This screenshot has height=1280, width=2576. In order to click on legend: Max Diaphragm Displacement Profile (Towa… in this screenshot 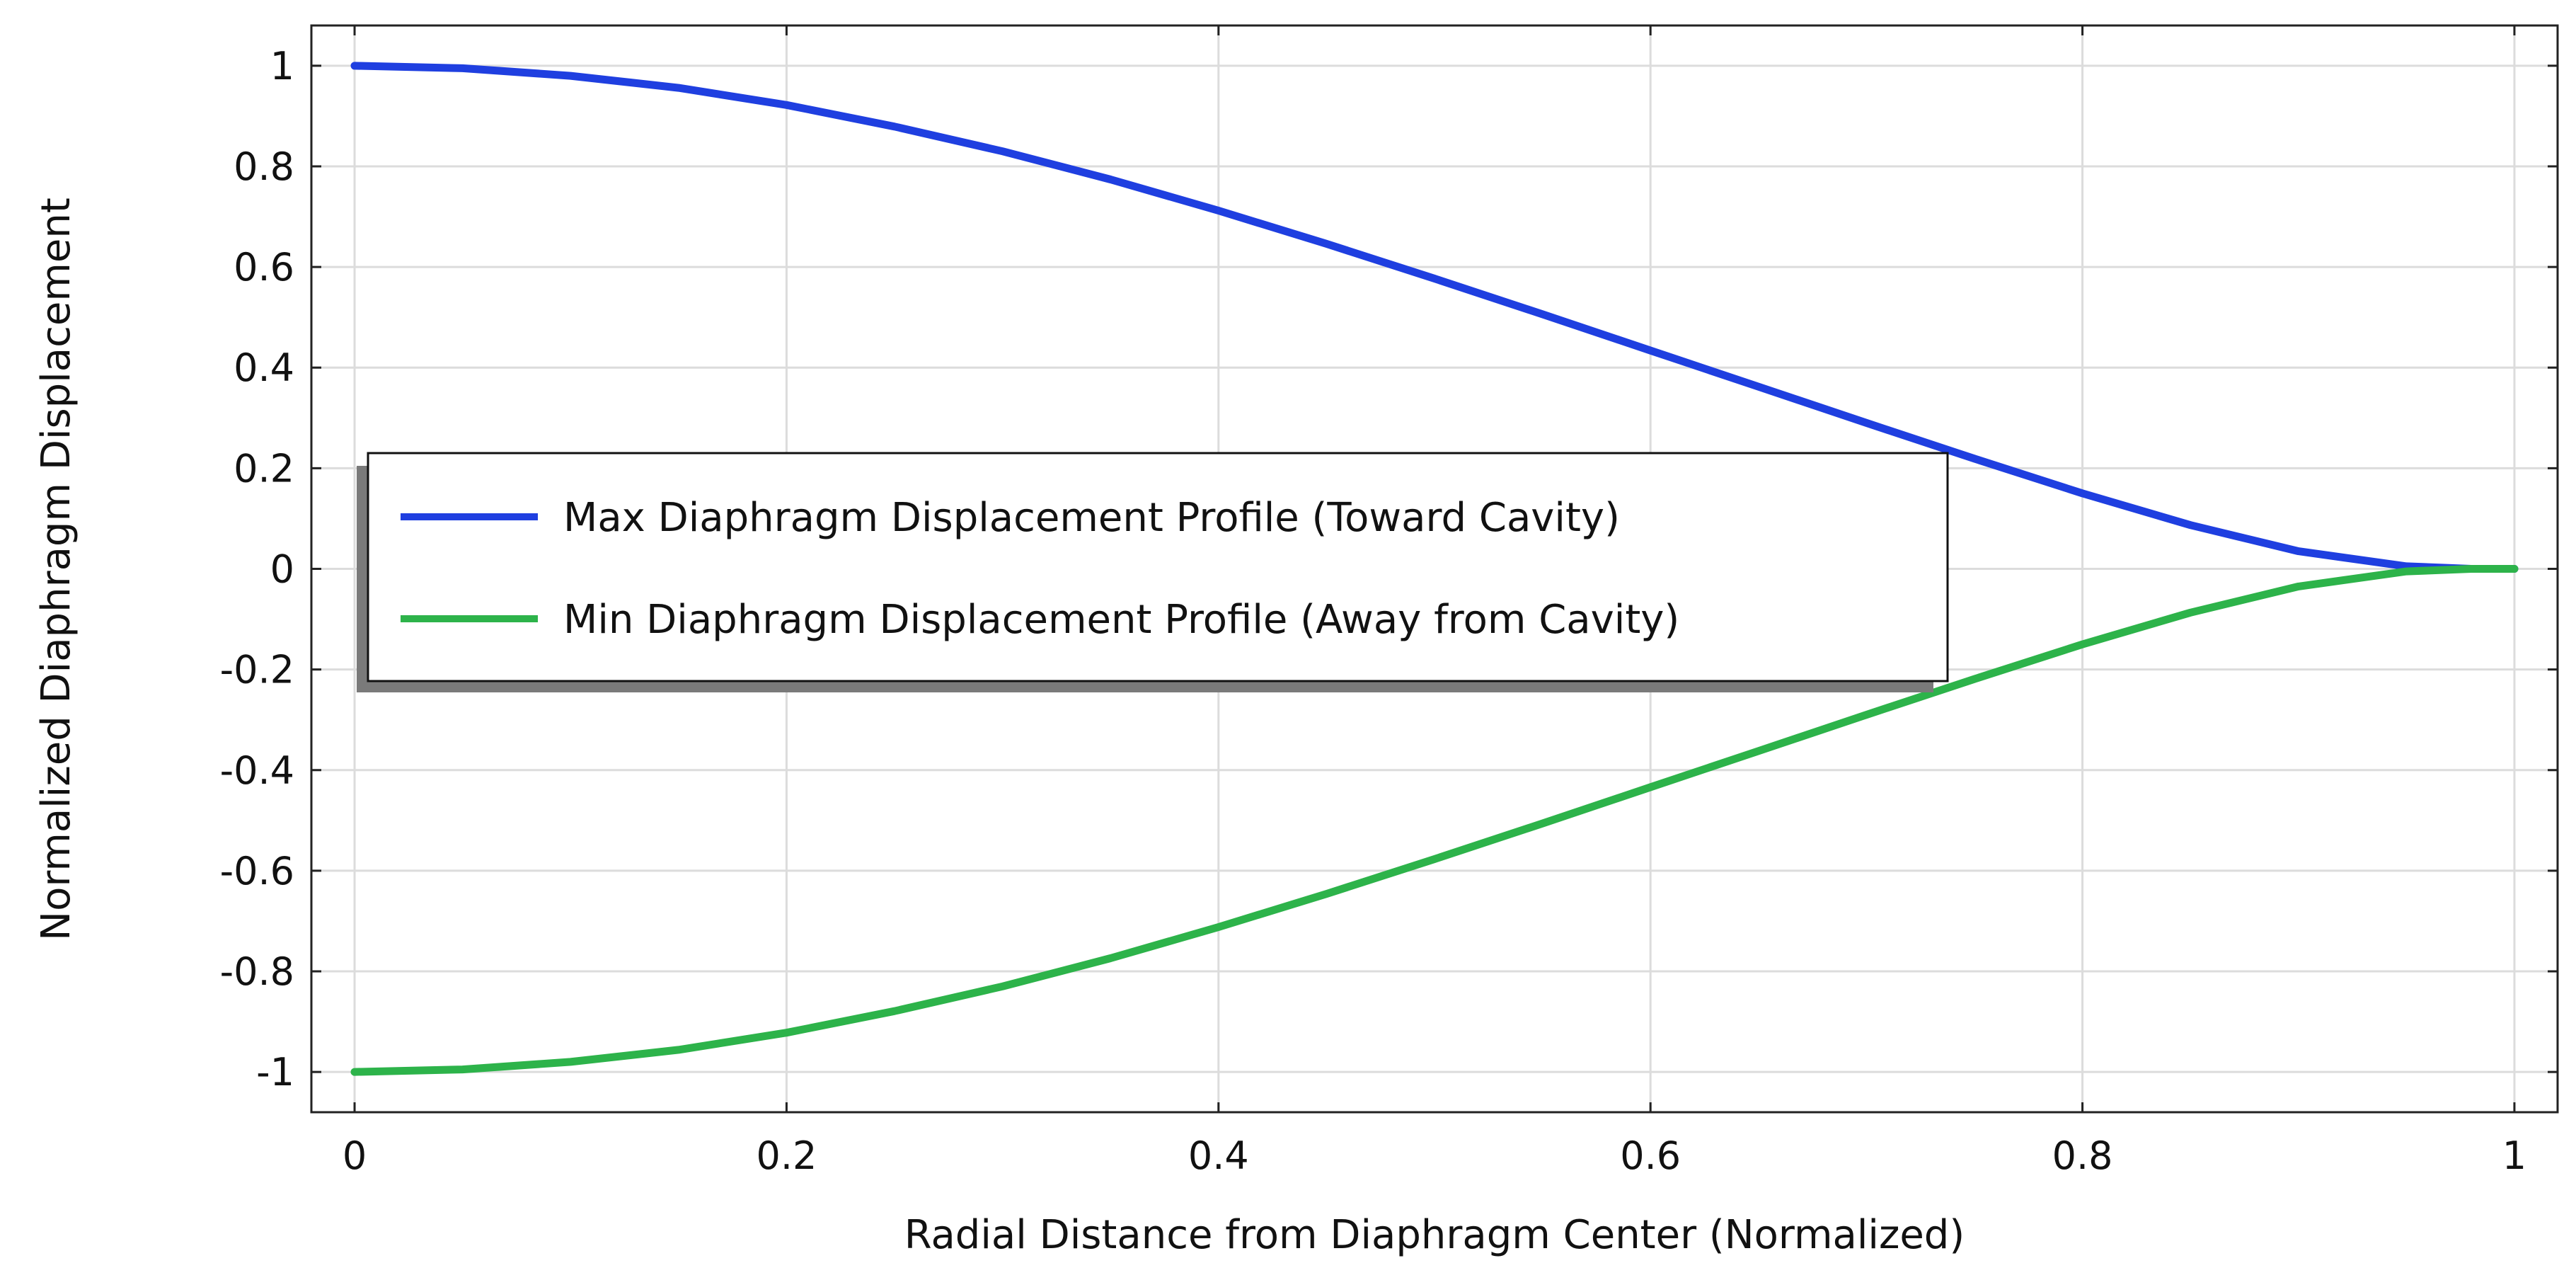, I will do `click(1153, 572)`.